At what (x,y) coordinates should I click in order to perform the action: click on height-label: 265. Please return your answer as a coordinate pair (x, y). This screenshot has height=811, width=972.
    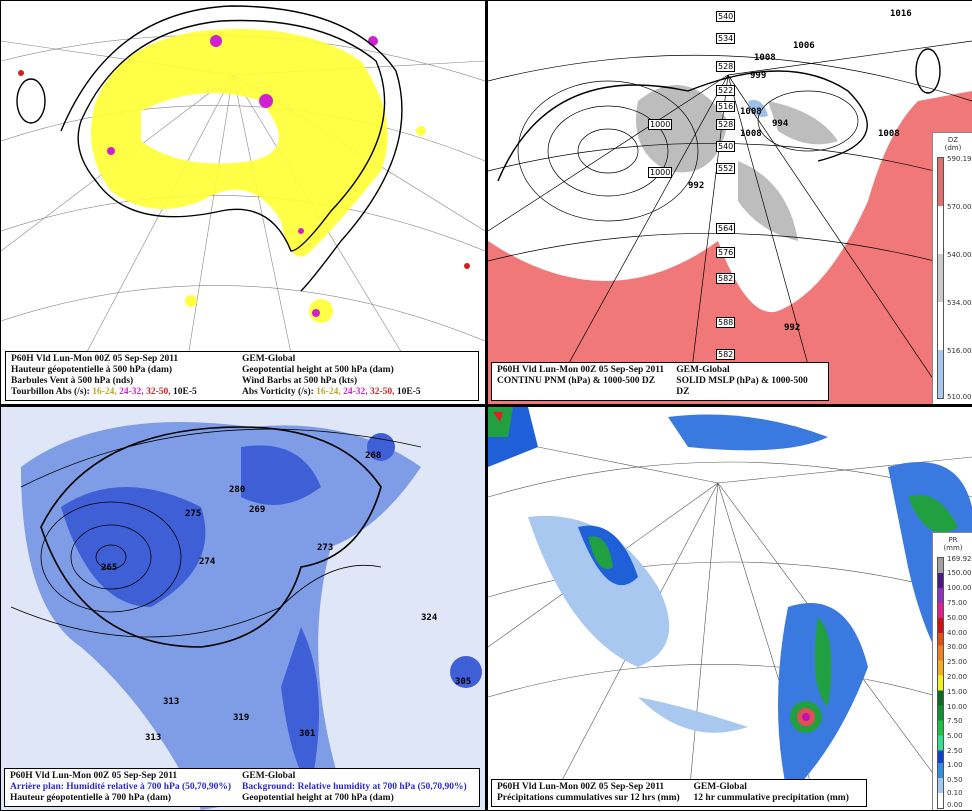
    Looking at the image, I should click on (109, 568).